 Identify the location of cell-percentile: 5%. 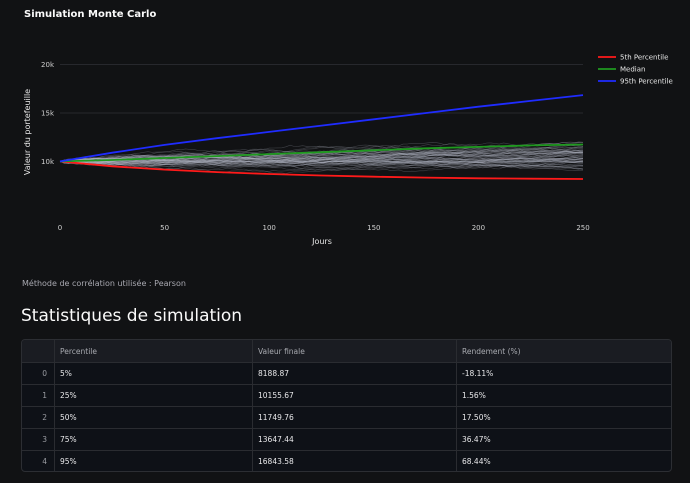
(153, 373).